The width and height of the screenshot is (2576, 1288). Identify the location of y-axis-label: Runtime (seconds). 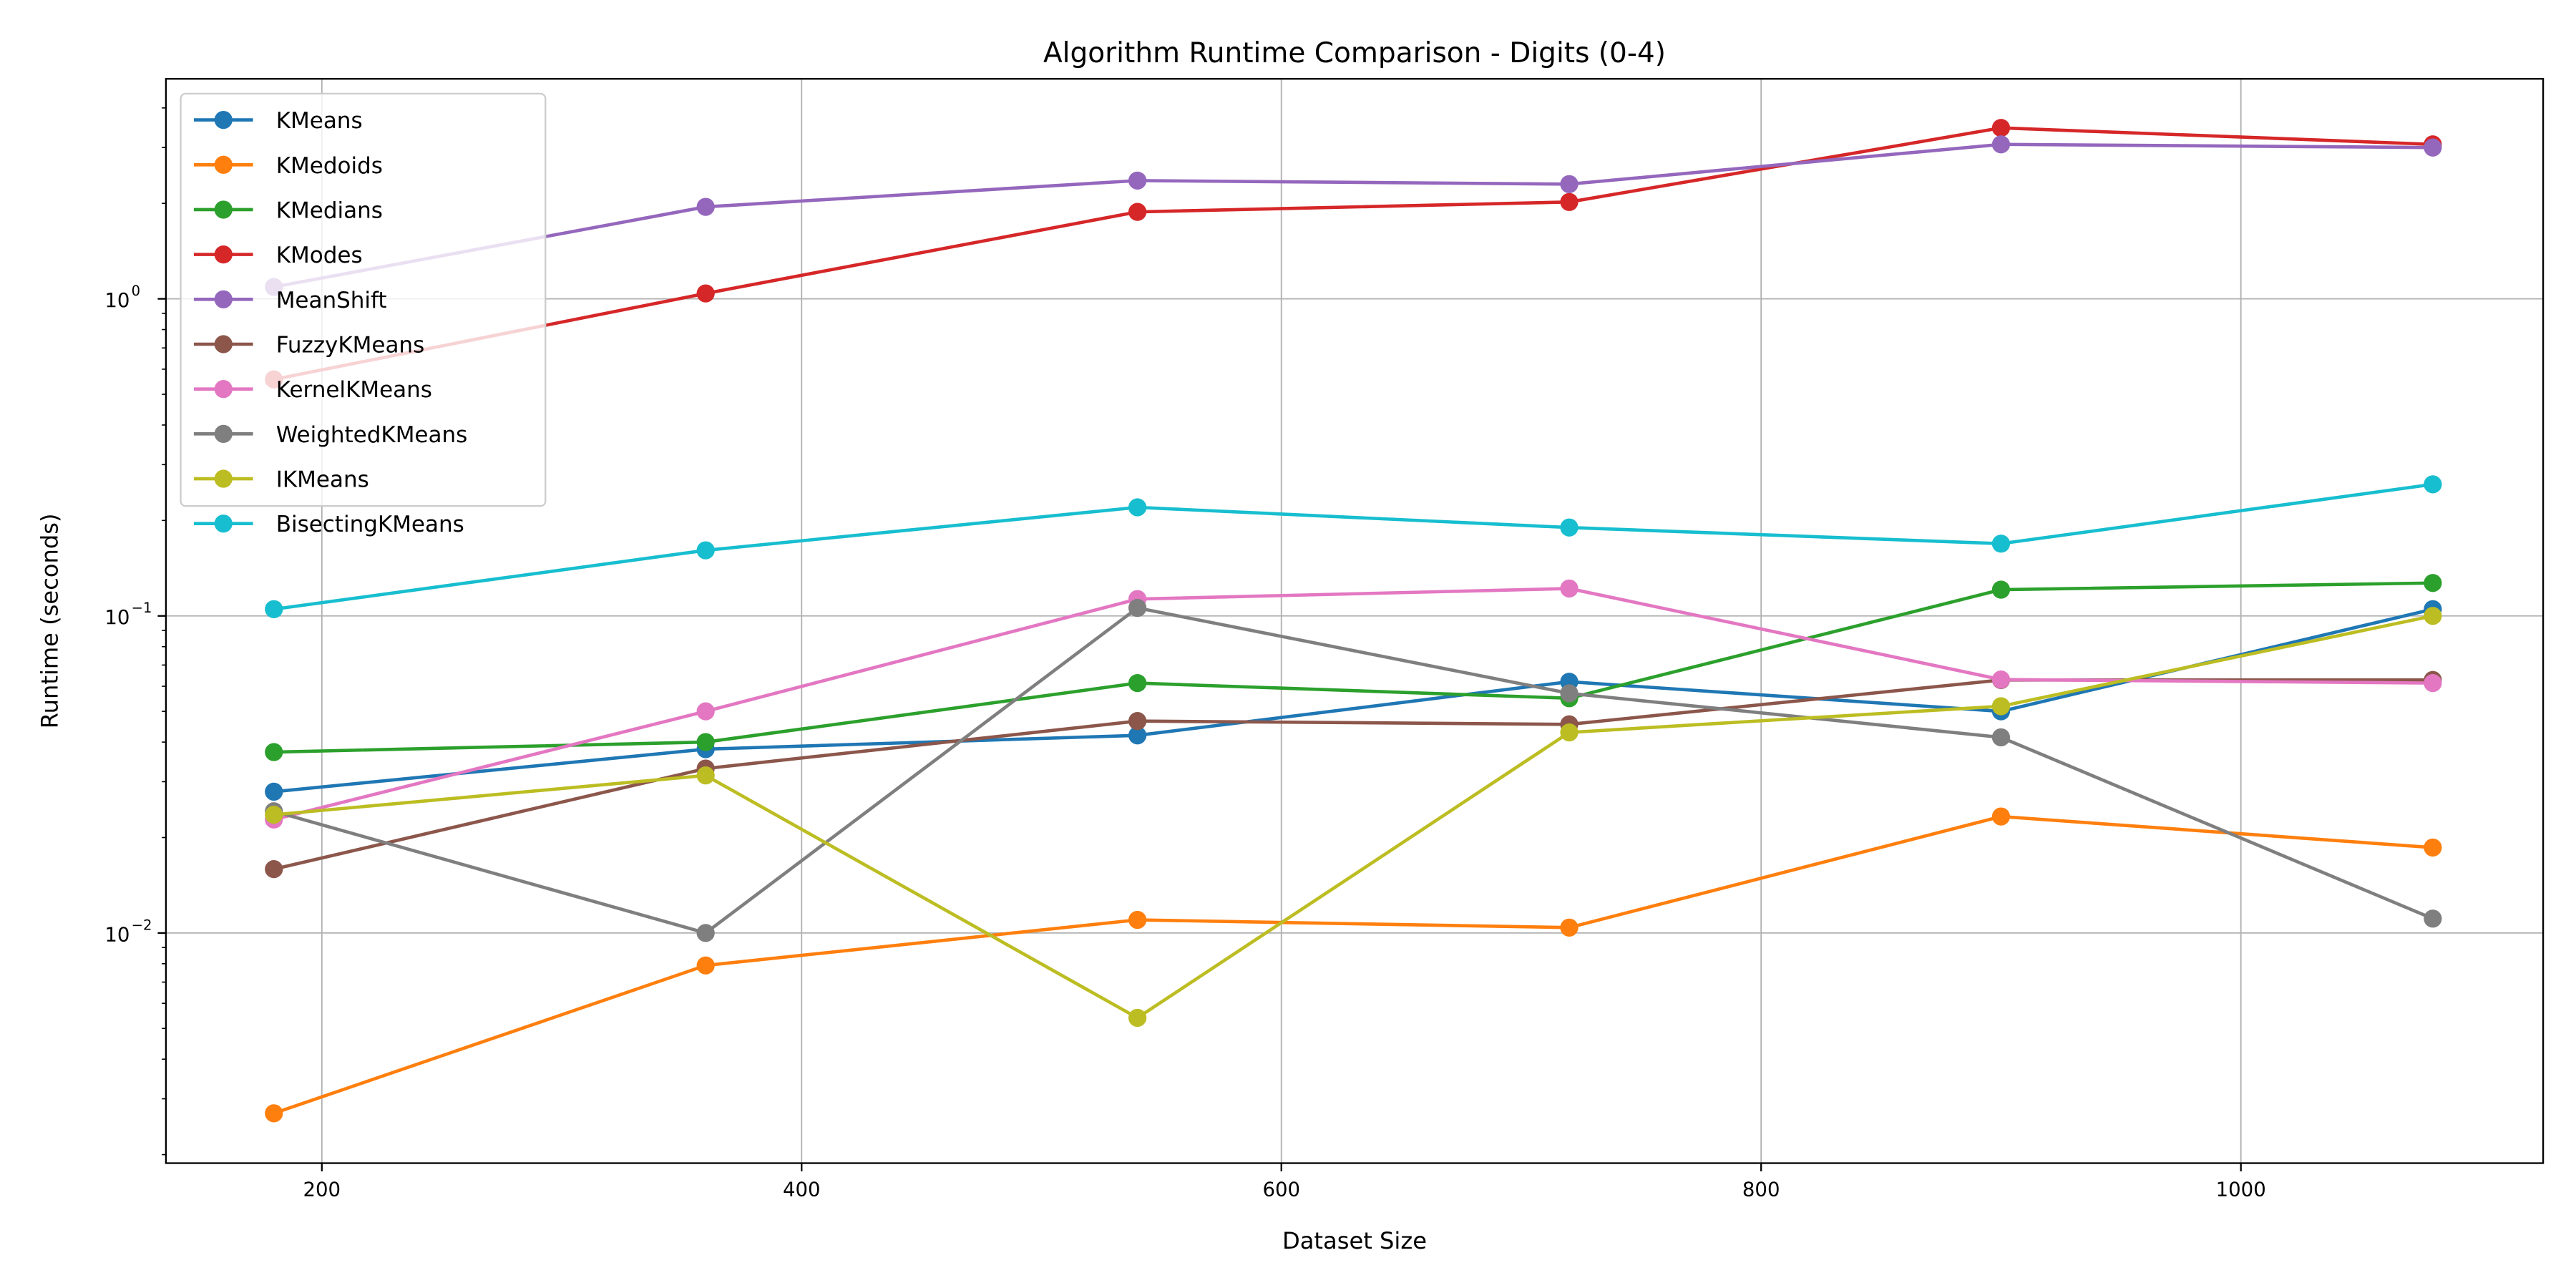
(49, 620).